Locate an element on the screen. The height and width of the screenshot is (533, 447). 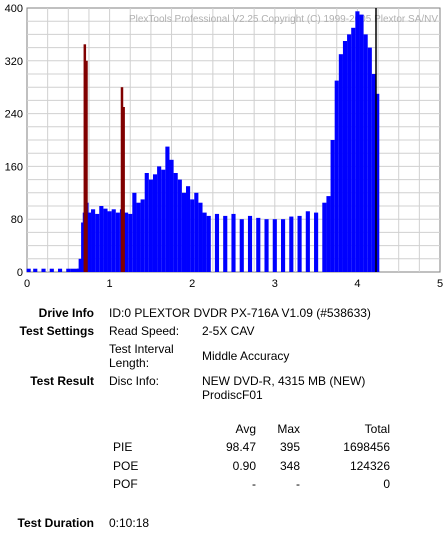
y-tick-label: 80 is located at coordinates (17, 220).